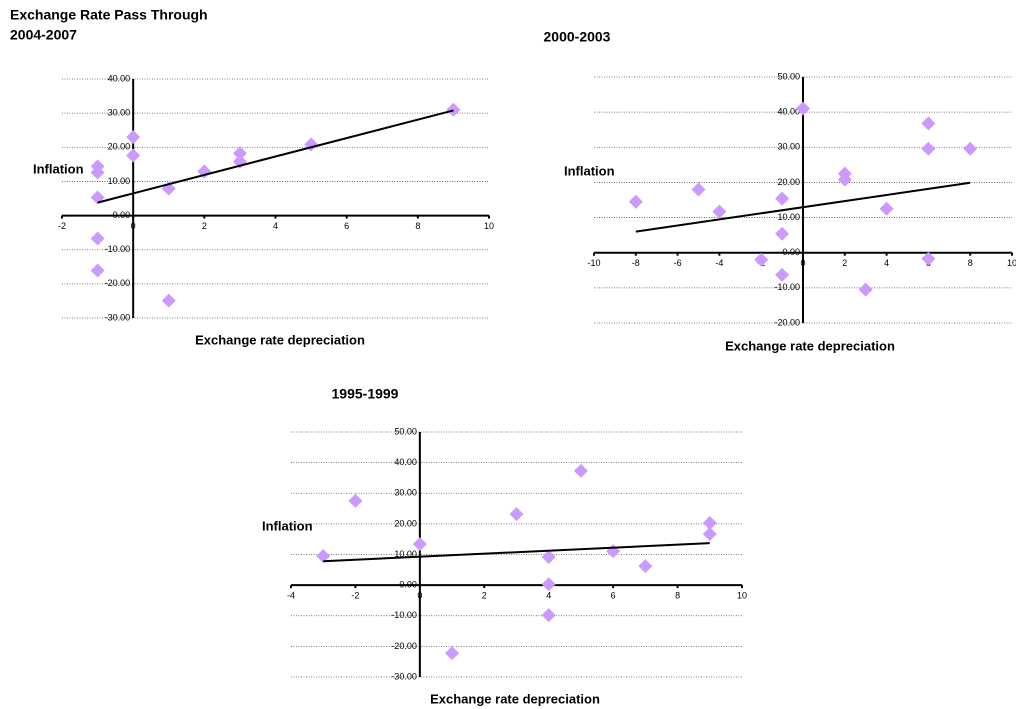  I want to click on x-tick-label: -10, so click(593, 263).